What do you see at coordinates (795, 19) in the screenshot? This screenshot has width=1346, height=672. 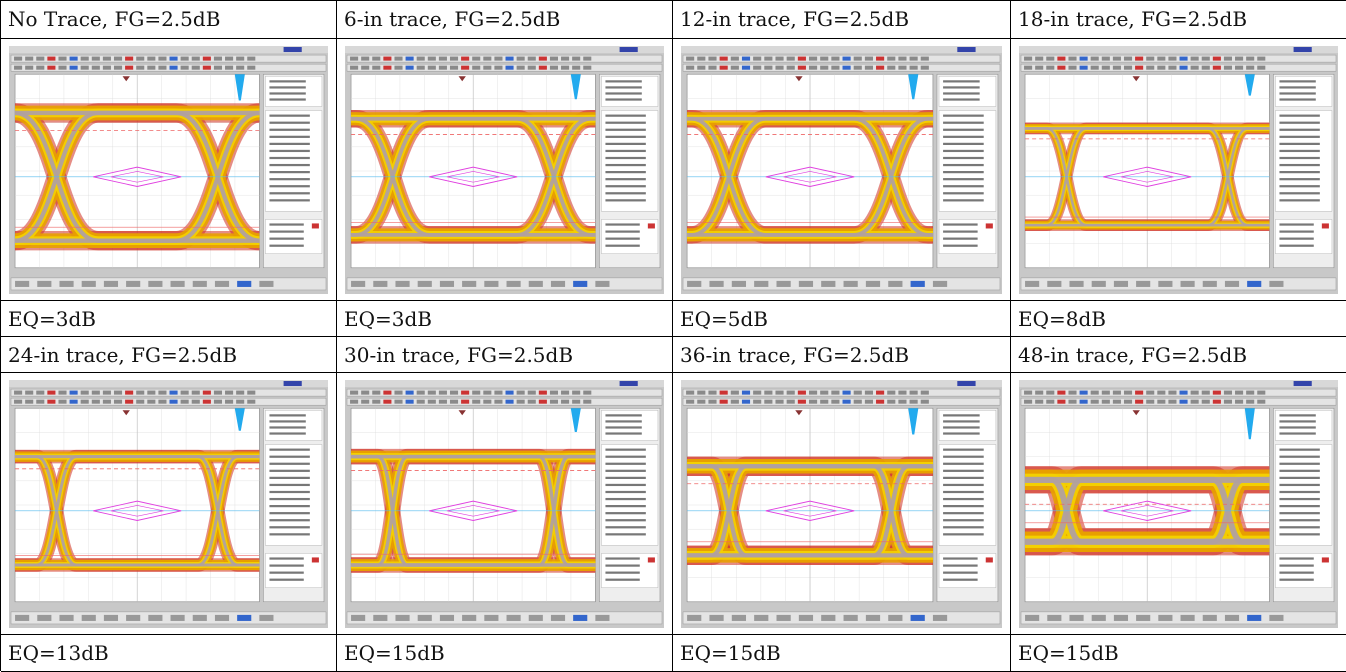 I see `panel-title: 12-in trace, FG=2.5dB` at bounding box center [795, 19].